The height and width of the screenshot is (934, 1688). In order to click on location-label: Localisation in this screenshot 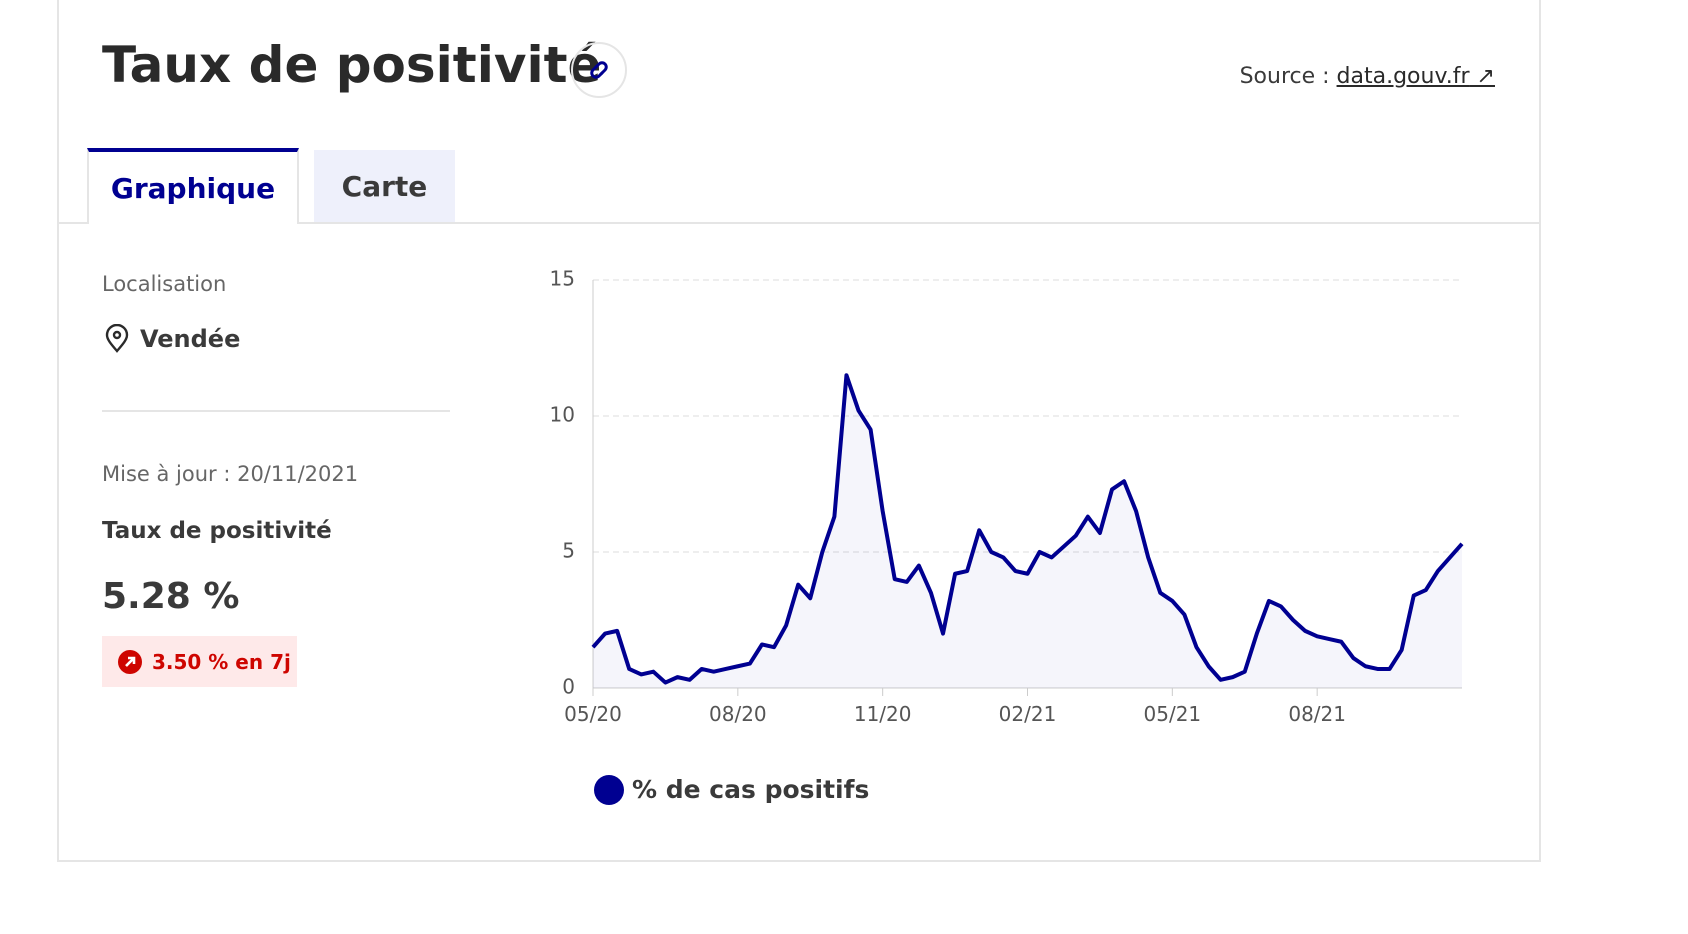, I will do `click(164, 284)`.